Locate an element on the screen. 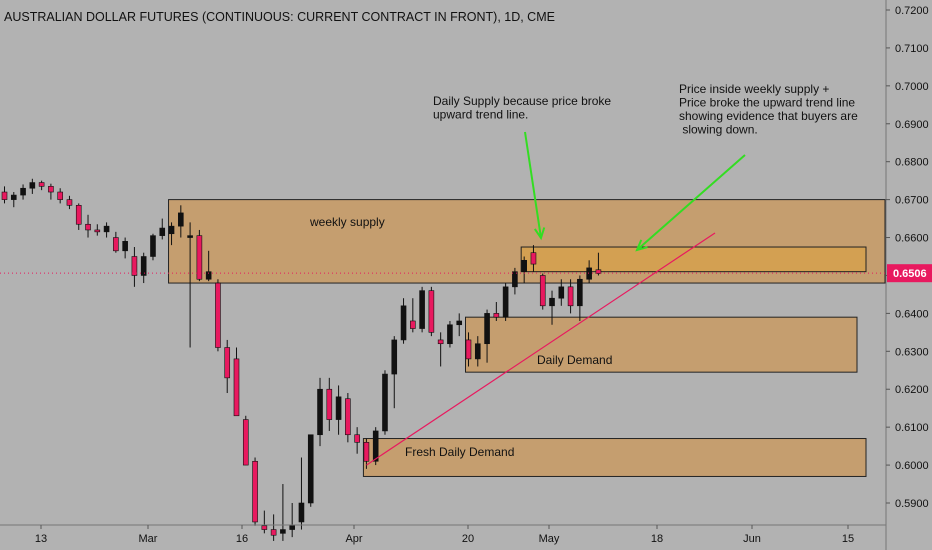 This screenshot has height=550, width=932. annotation-line: upward trend line. is located at coordinates (480, 115).